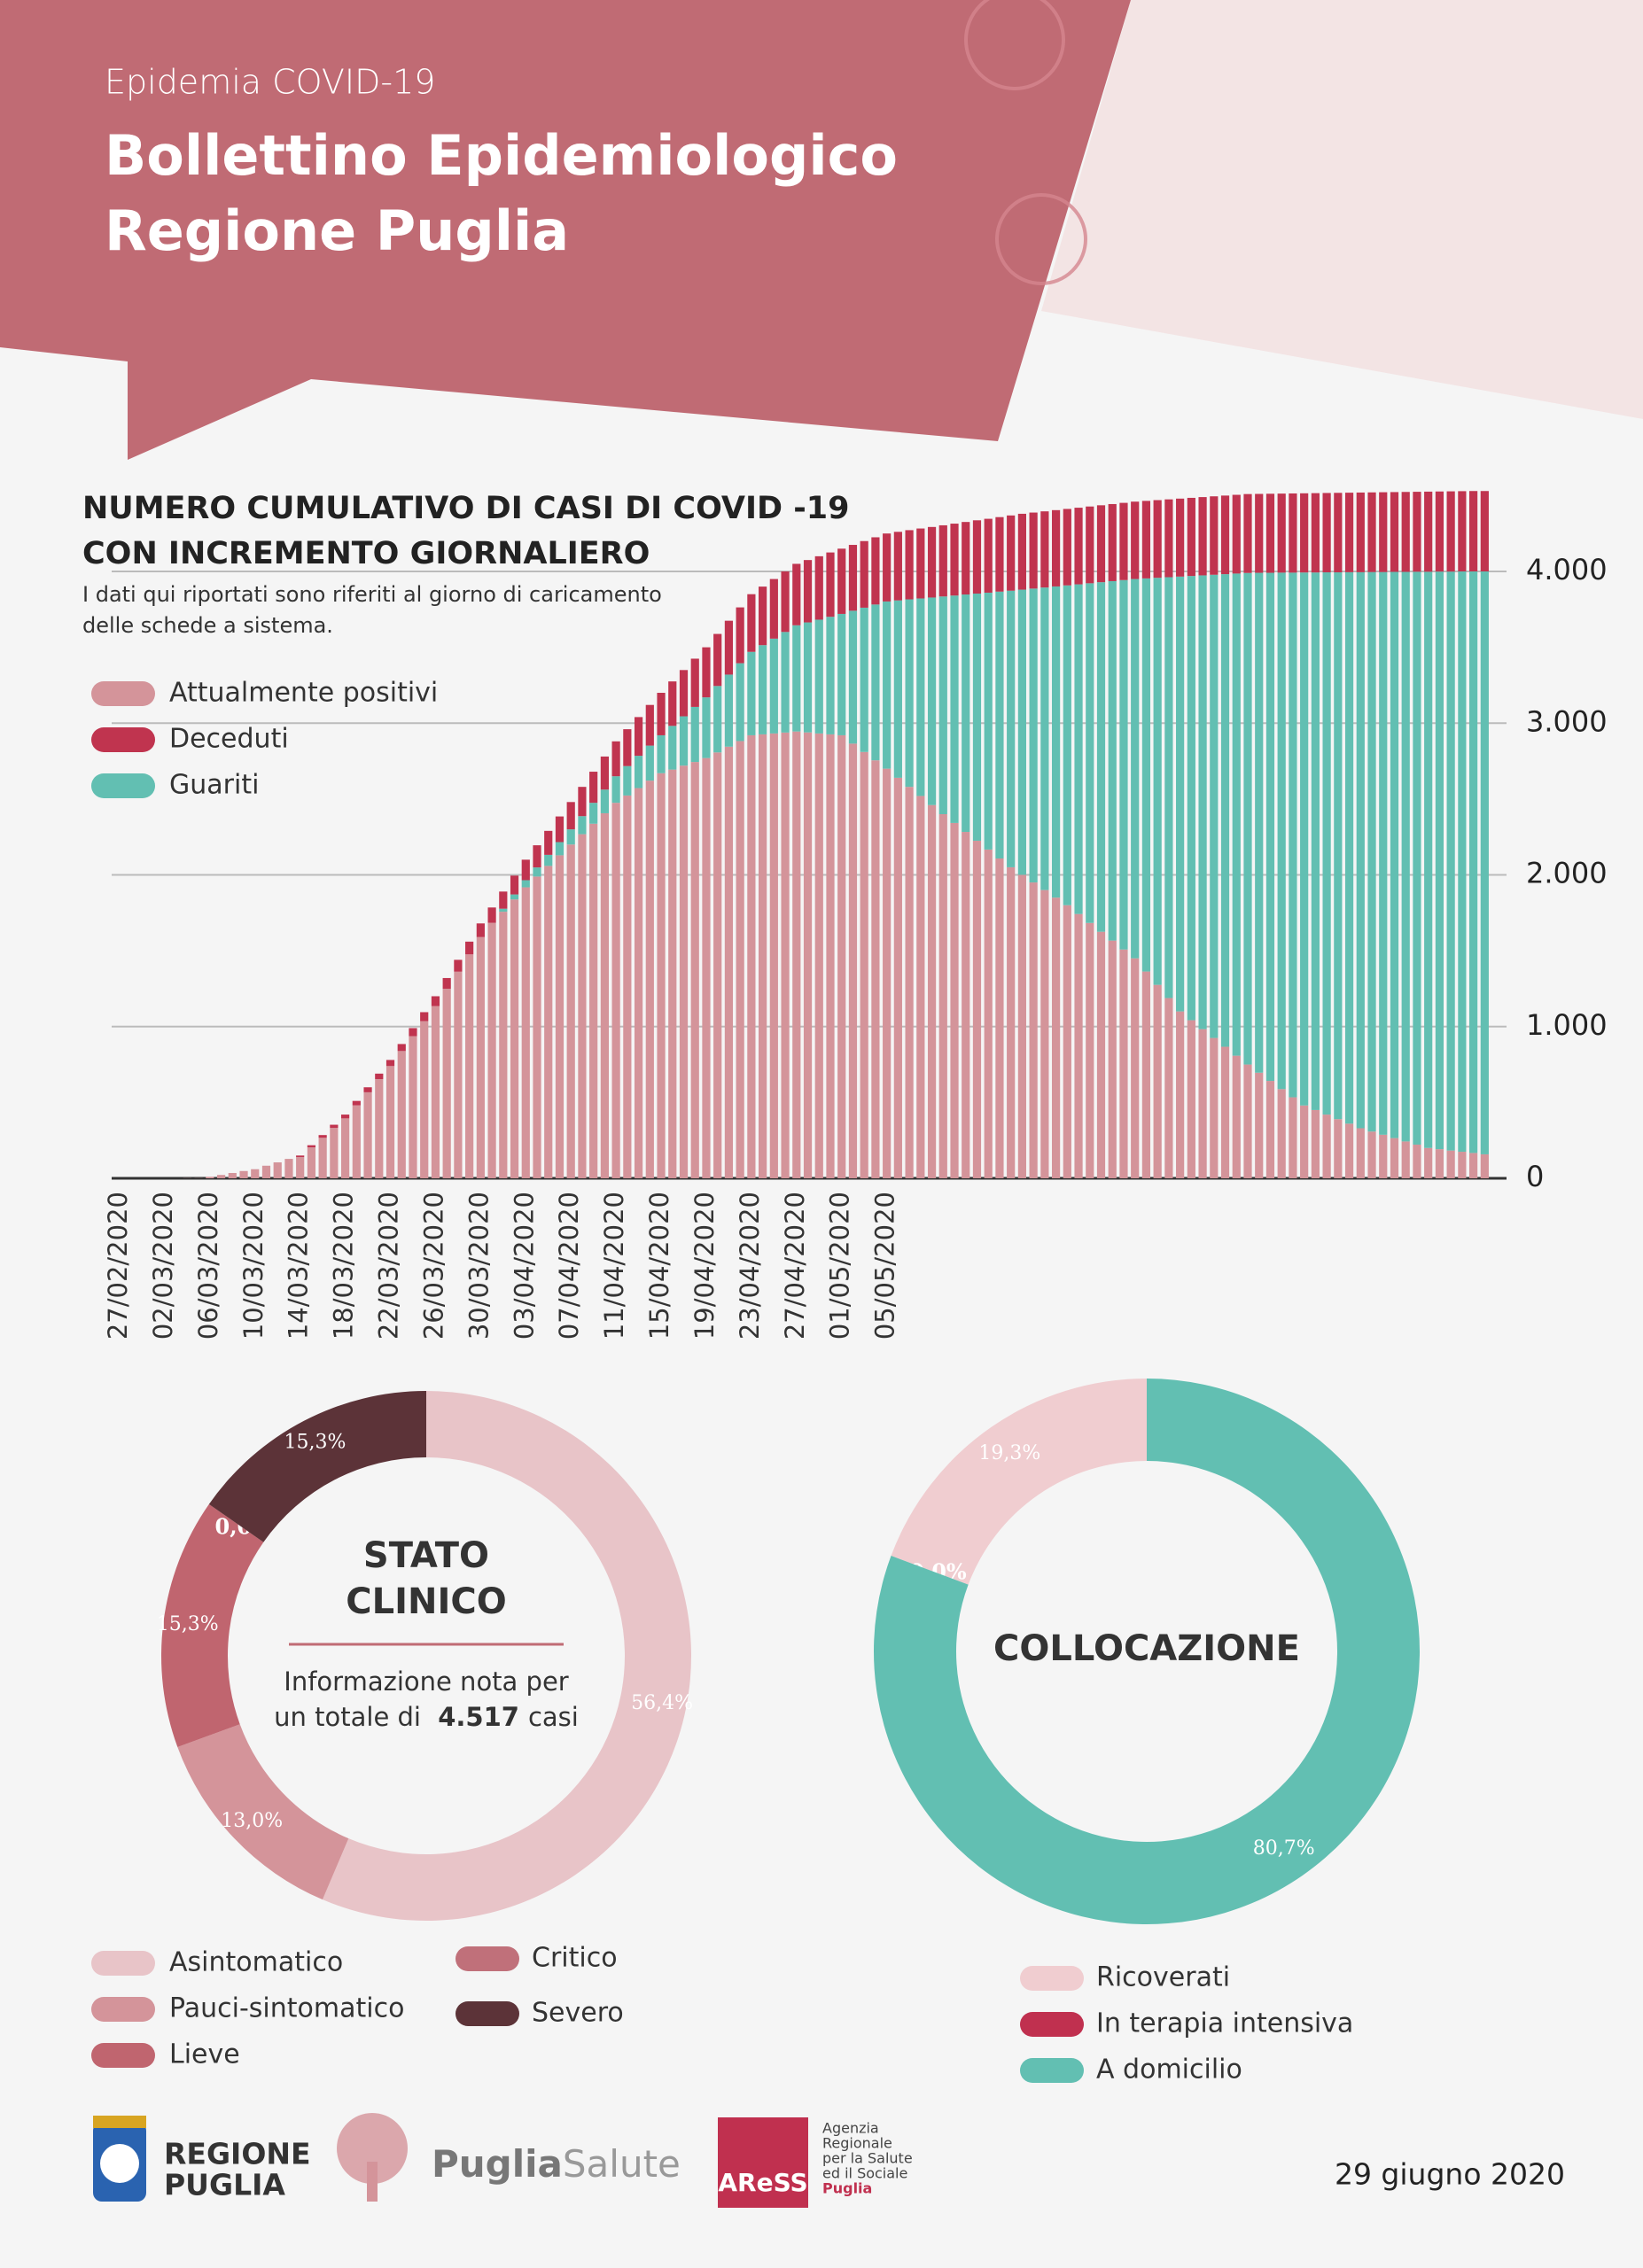  I want to click on x-tick-label: 07/04/2020, so click(569, 1266).